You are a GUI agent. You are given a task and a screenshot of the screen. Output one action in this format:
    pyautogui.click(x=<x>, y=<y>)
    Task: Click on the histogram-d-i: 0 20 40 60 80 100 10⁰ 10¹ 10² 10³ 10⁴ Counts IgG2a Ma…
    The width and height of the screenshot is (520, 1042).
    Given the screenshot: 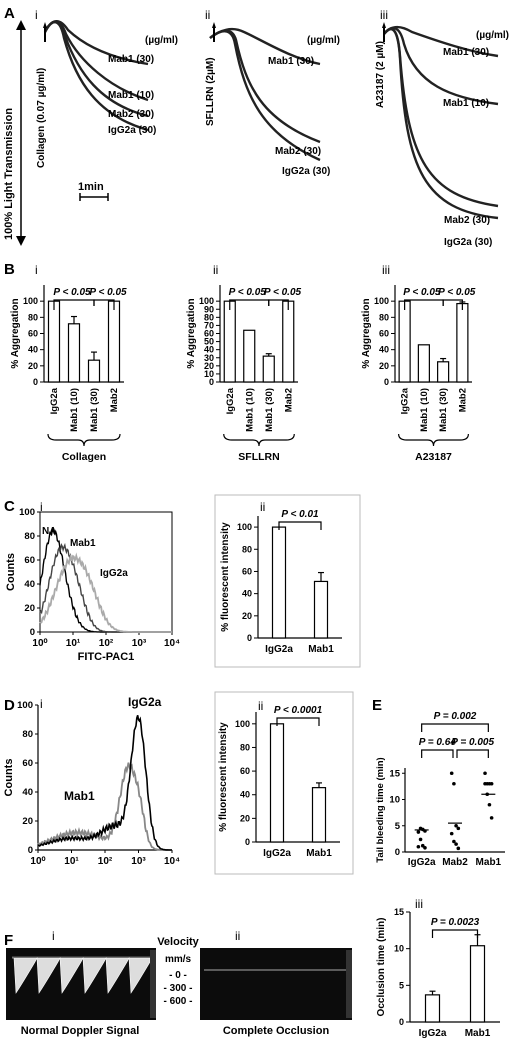 What is the action you would take?
    pyautogui.click(x=91, y=781)
    